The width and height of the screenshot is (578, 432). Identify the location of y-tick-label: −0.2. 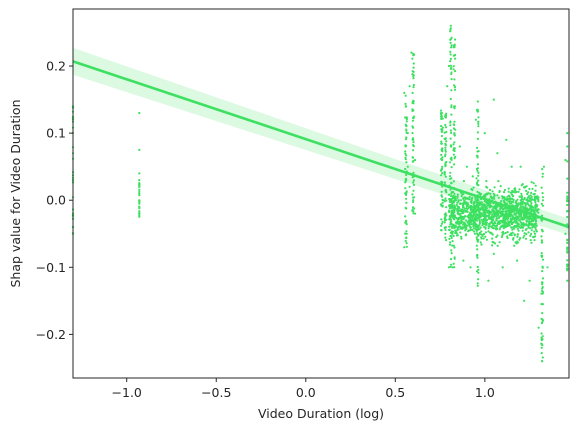
(51, 334).